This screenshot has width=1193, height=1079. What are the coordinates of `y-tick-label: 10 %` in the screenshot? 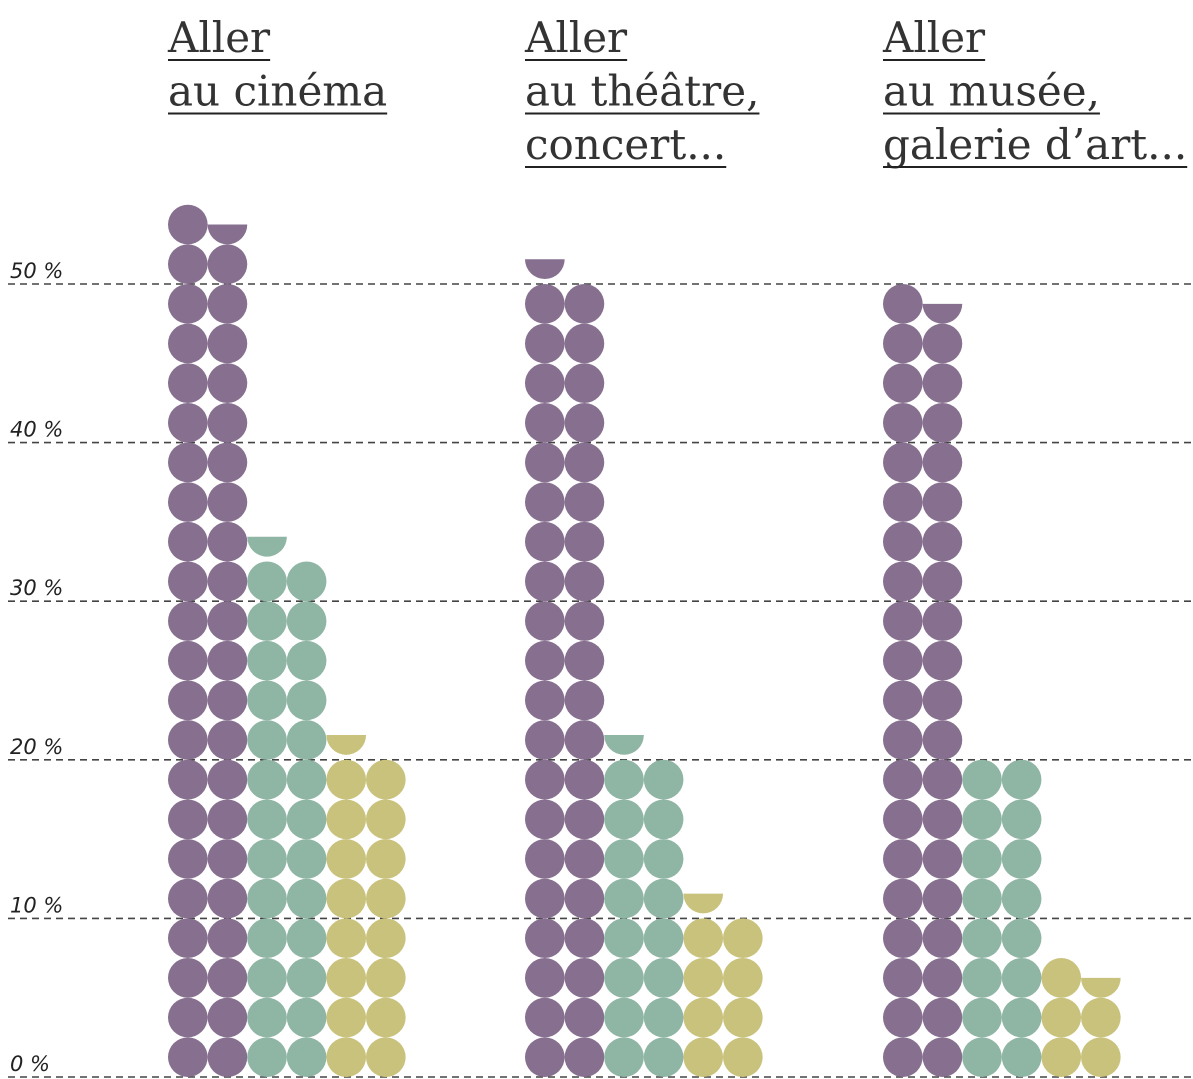 It's located at (36, 905).